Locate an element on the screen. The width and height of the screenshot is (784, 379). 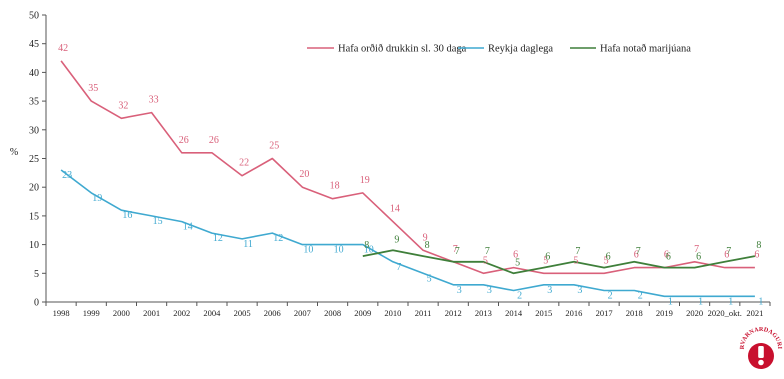
x-tick-label: 2001 is located at coordinates (151, 313).